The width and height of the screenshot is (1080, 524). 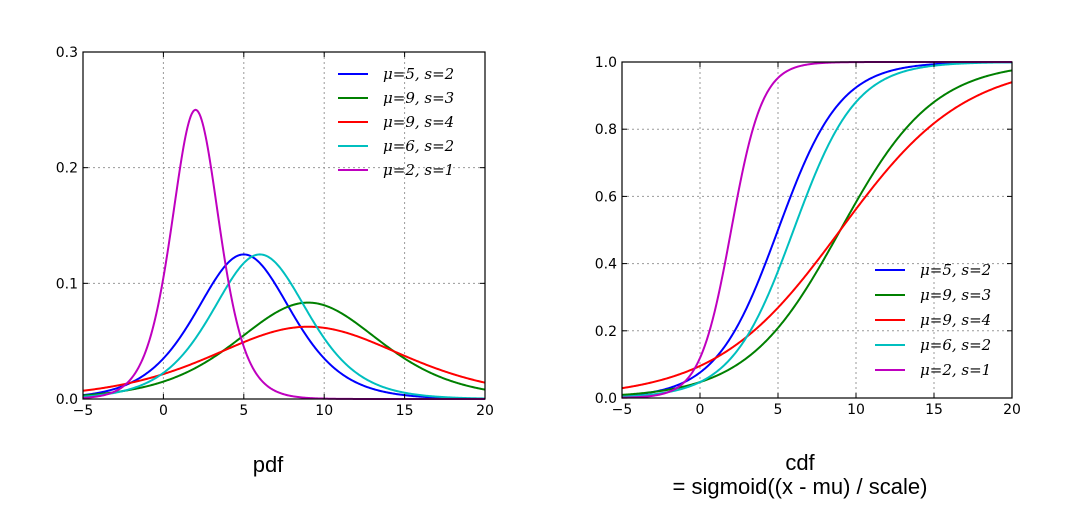 What do you see at coordinates (800, 486) in the screenshot?
I see `caption-line: = sigmoid((x - mu) / scale)` at bounding box center [800, 486].